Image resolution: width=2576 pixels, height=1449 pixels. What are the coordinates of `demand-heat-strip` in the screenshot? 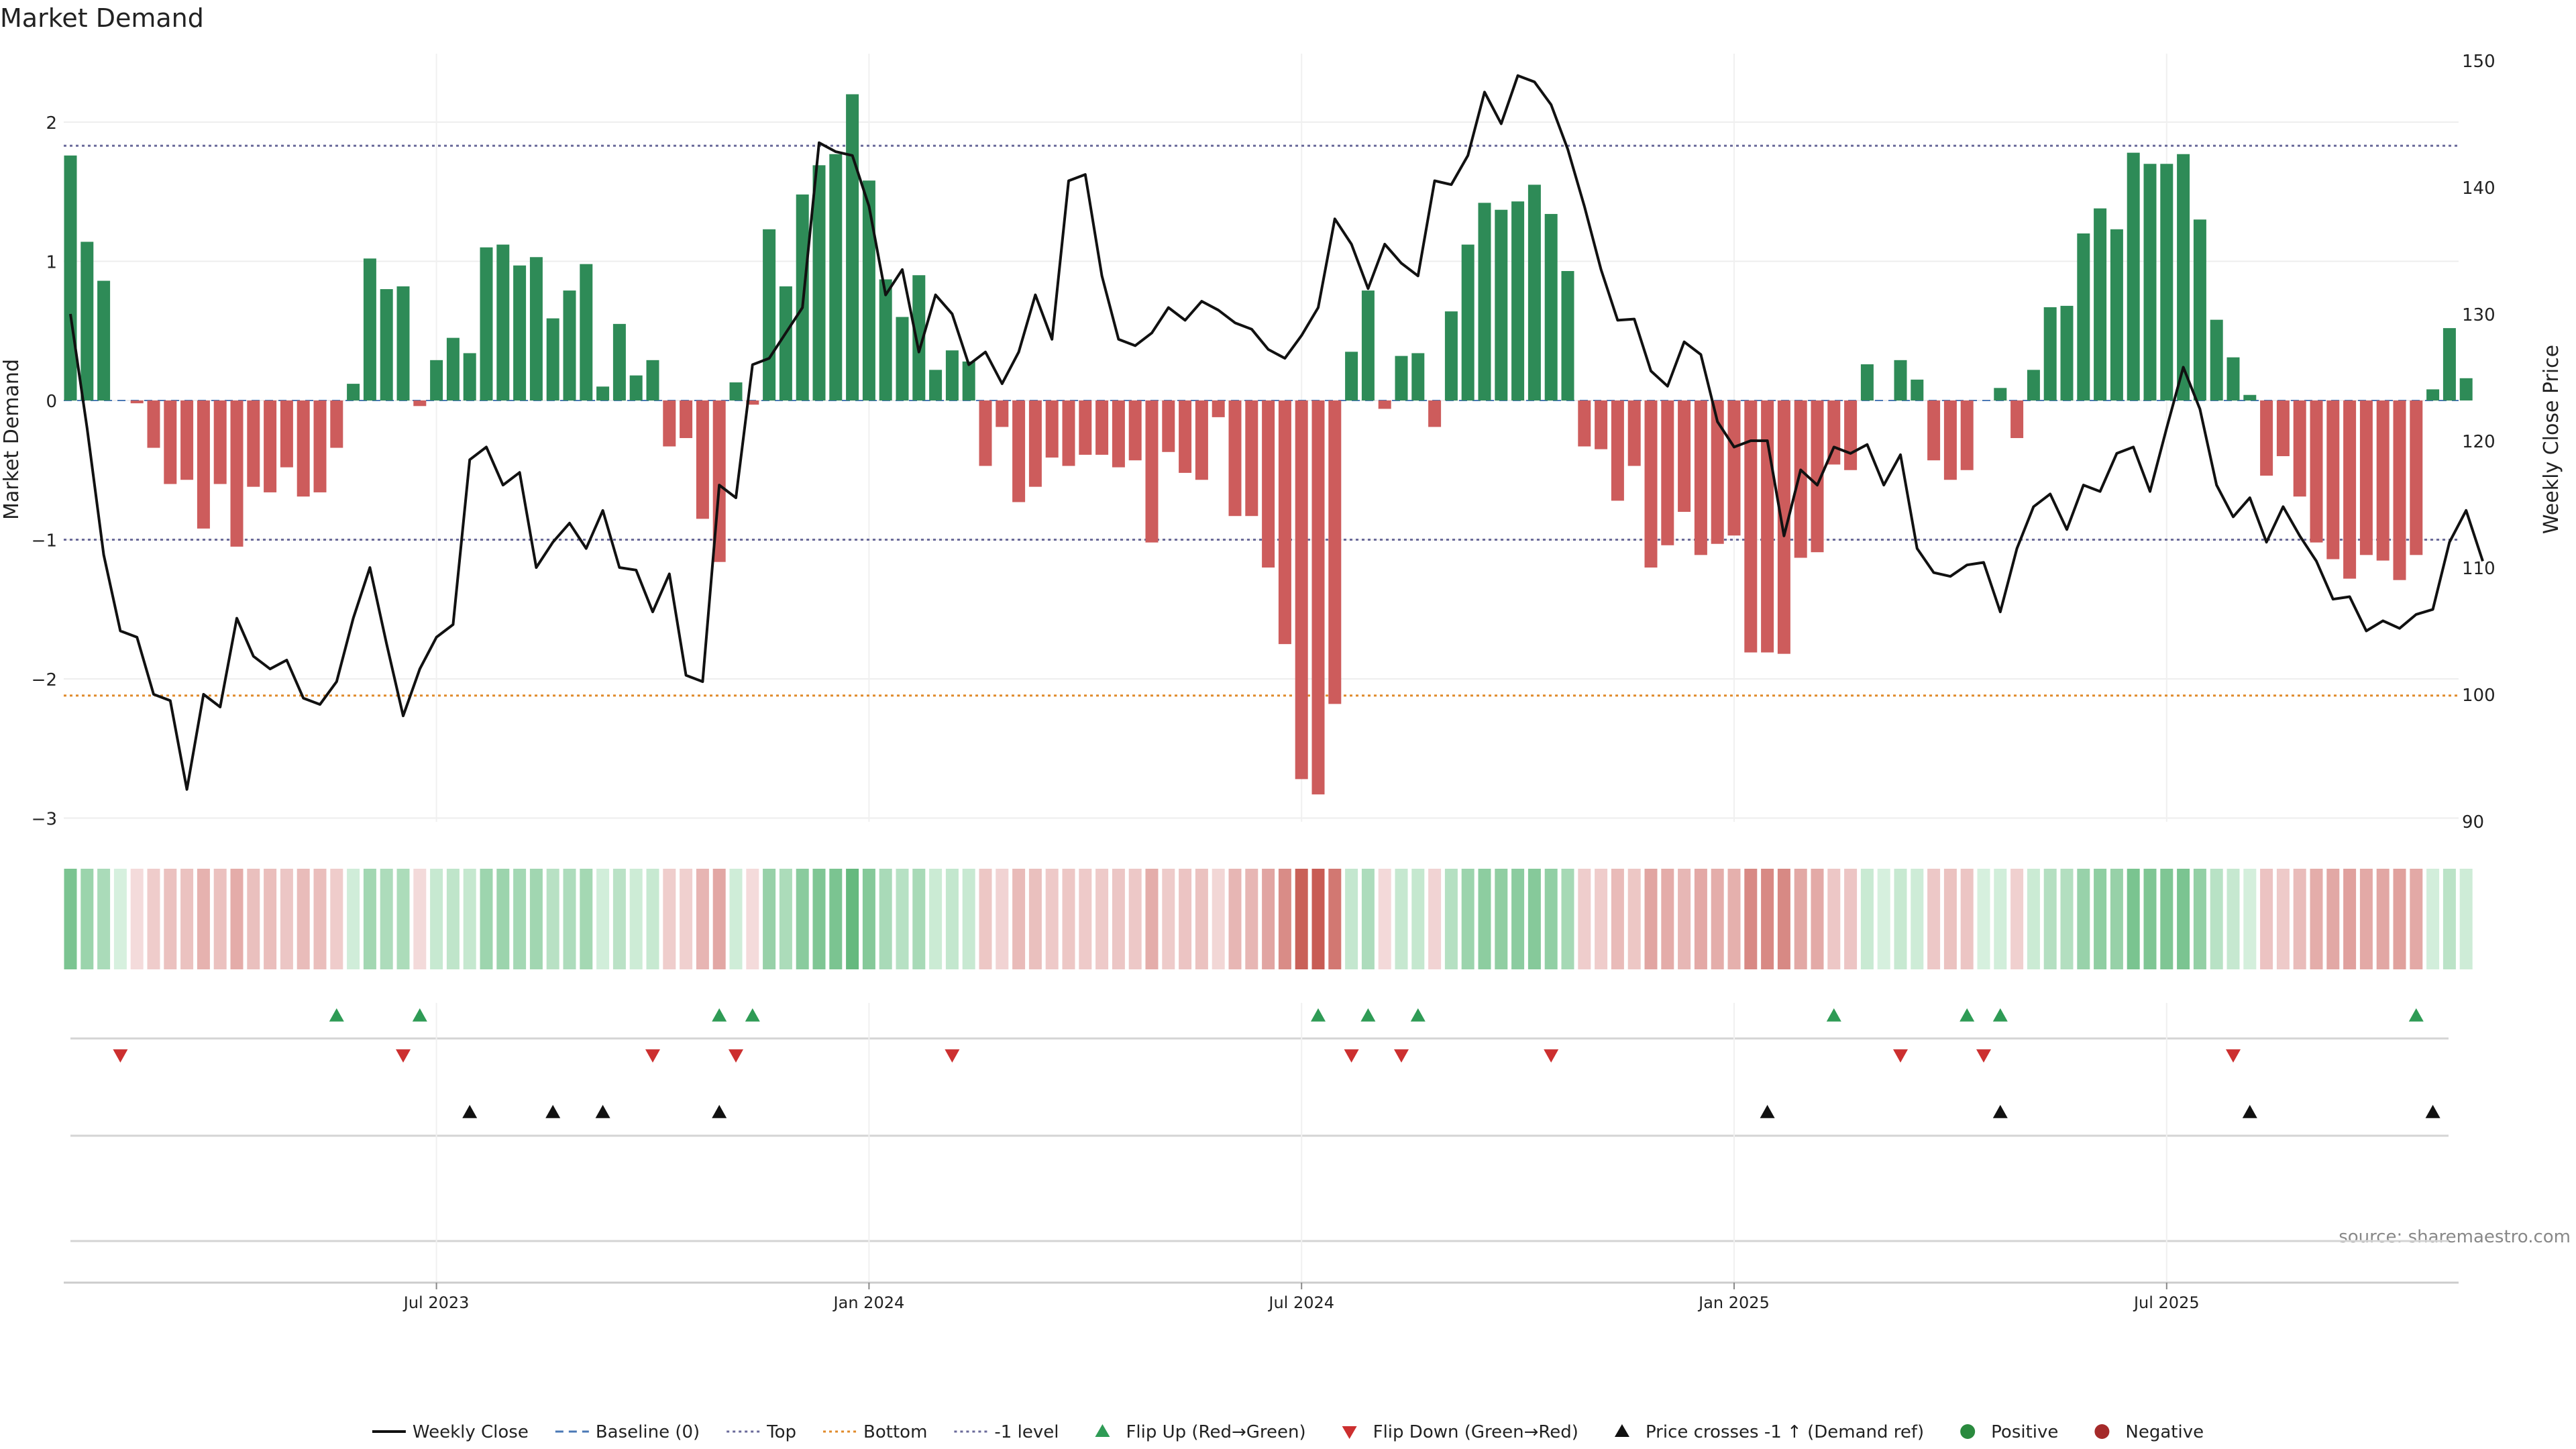 It's located at (1268, 919).